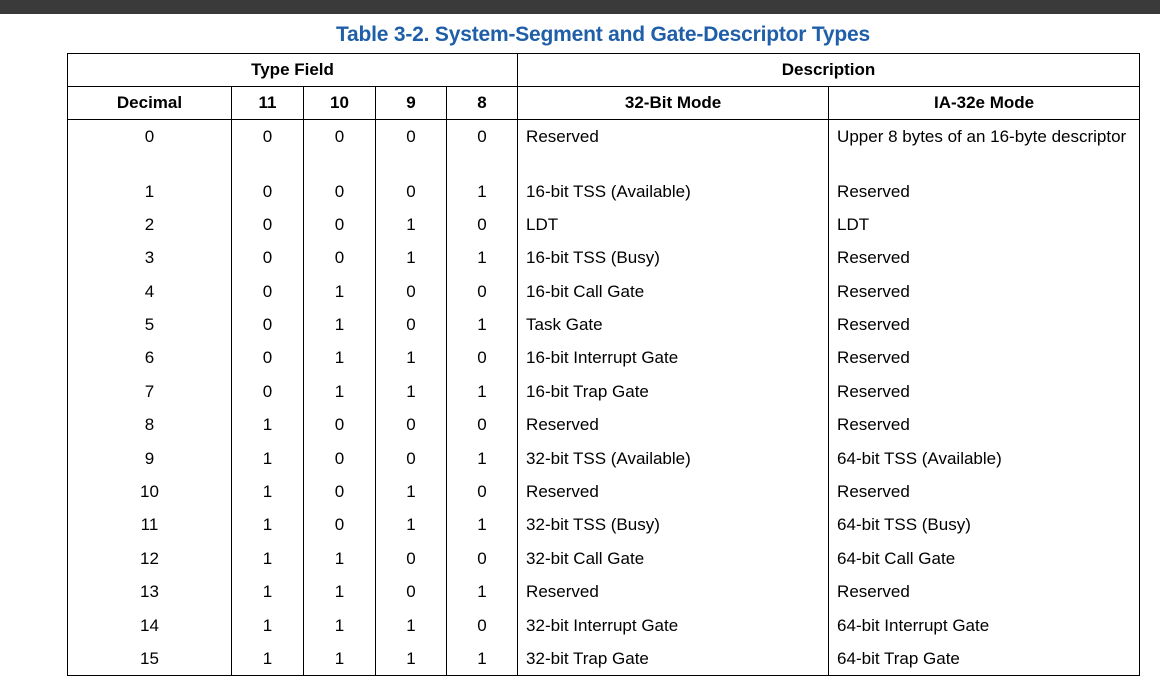 Image resolution: width=1160 pixels, height=688 pixels. What do you see at coordinates (673, 103) in the screenshot?
I see `column-header: 32-Bit Mode` at bounding box center [673, 103].